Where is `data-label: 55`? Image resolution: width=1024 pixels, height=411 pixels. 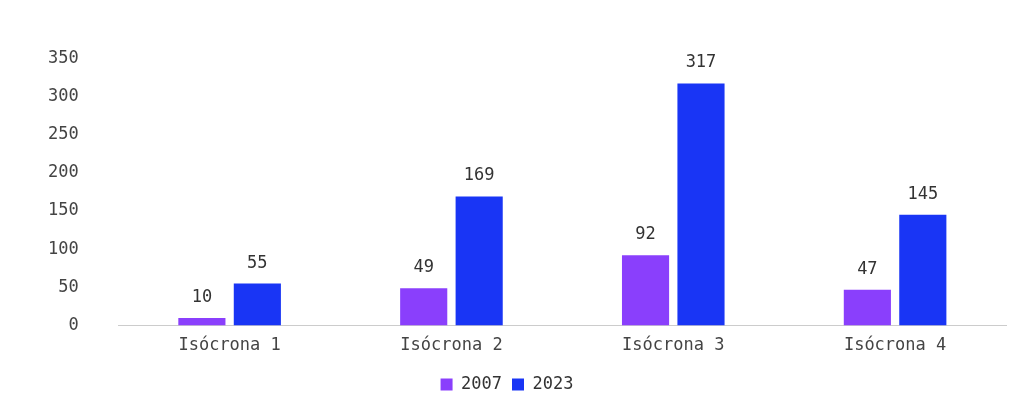 data-label: 55 is located at coordinates (257, 261).